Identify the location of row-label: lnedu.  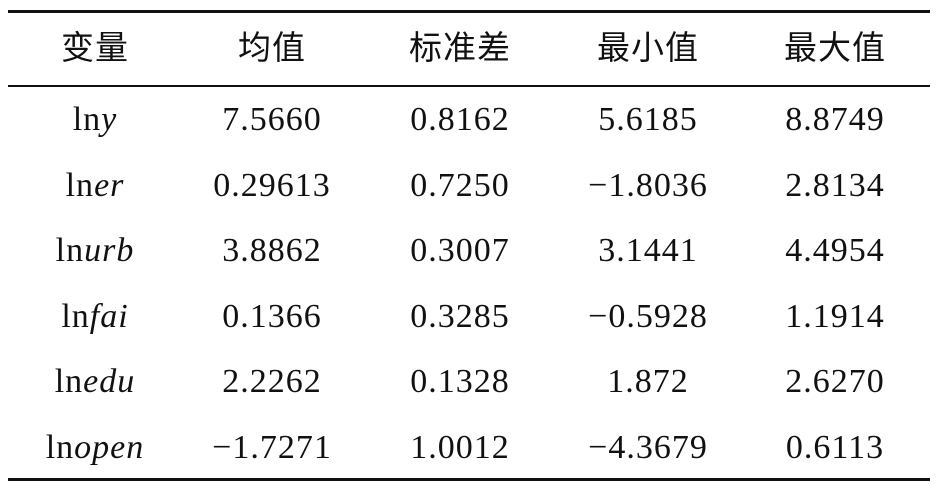
(97, 382).